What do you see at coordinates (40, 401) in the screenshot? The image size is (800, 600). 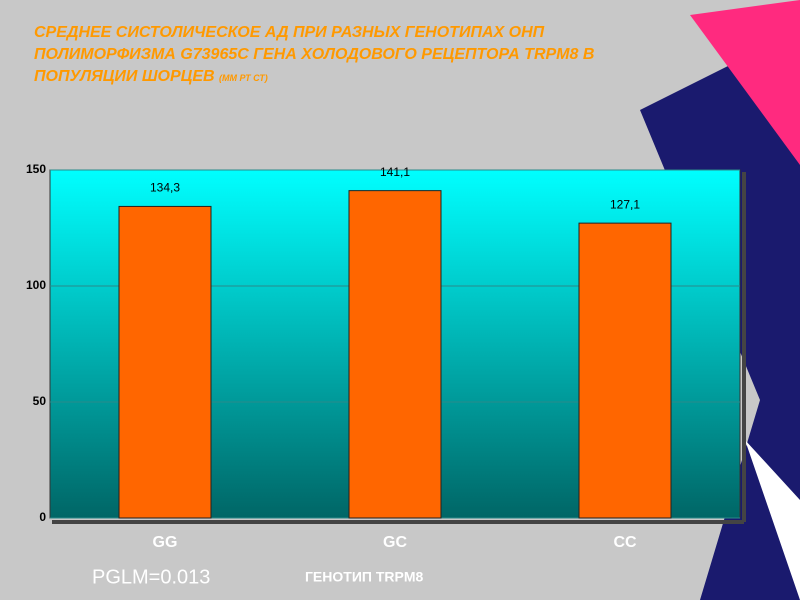 I see `y-tick-label: 50` at bounding box center [40, 401].